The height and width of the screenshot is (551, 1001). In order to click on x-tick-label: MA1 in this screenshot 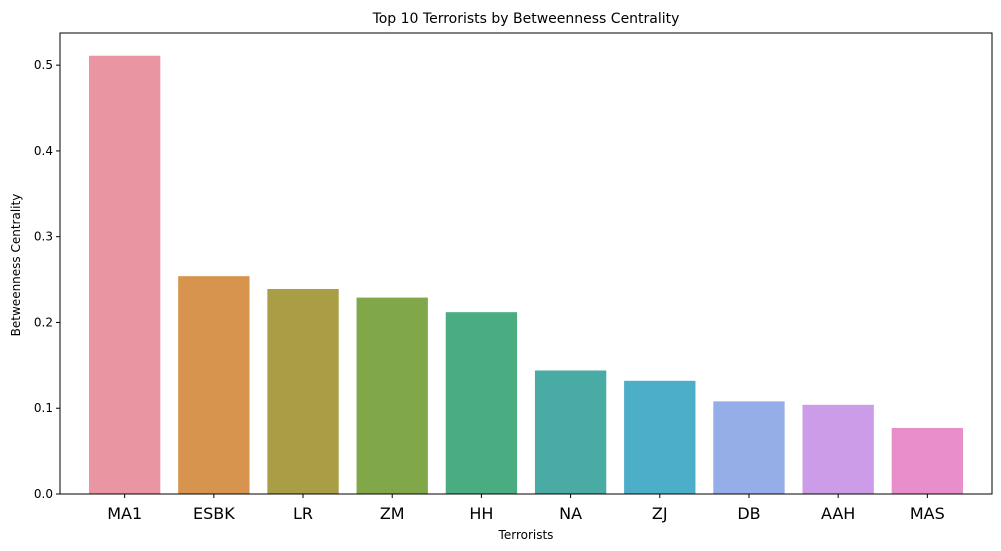, I will do `click(124, 513)`.